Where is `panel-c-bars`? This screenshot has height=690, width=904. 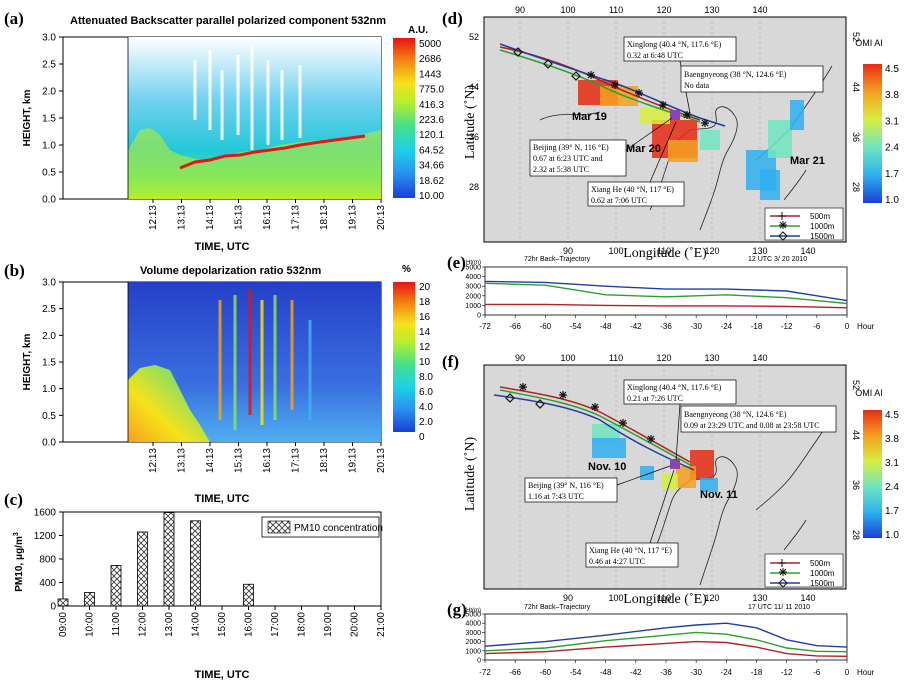
panel-c-bars is located at coordinates (155, 559).